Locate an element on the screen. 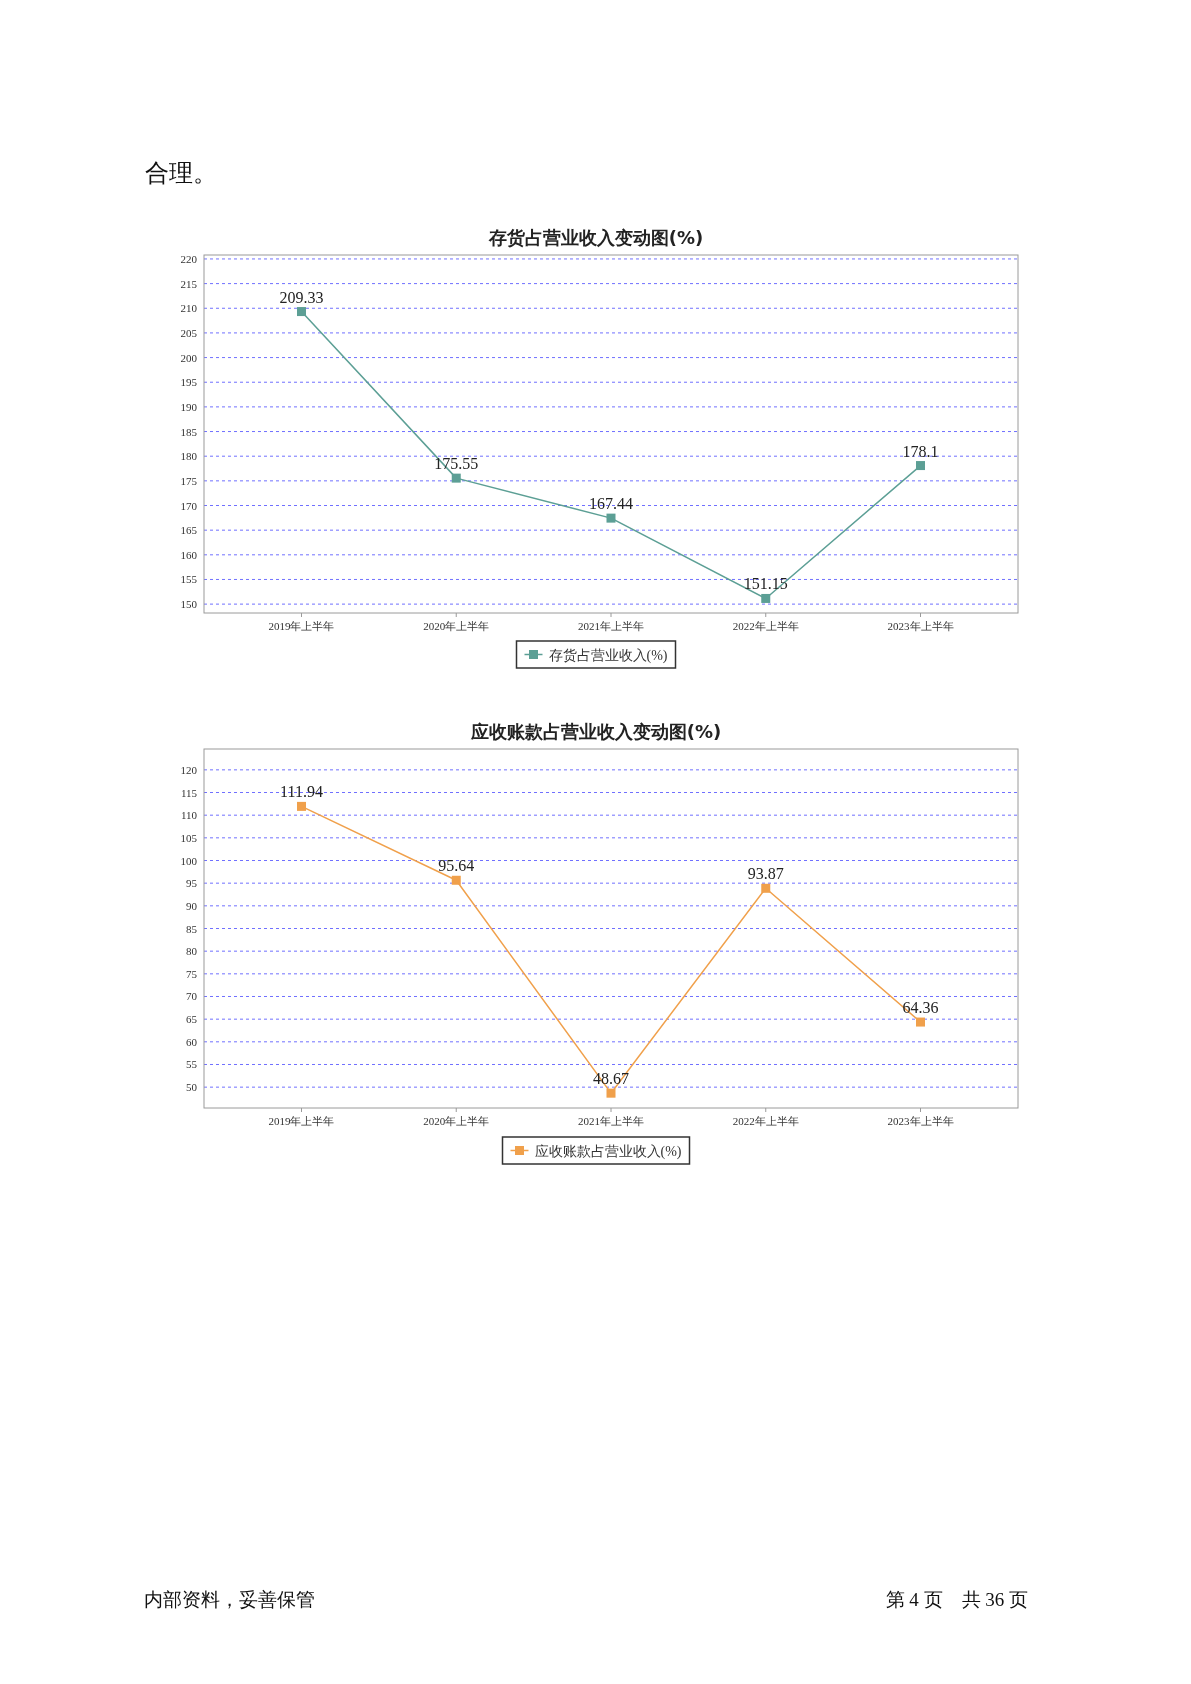 The width and height of the screenshot is (1191, 1684). y-tick-label: 115 is located at coordinates (189, 792).